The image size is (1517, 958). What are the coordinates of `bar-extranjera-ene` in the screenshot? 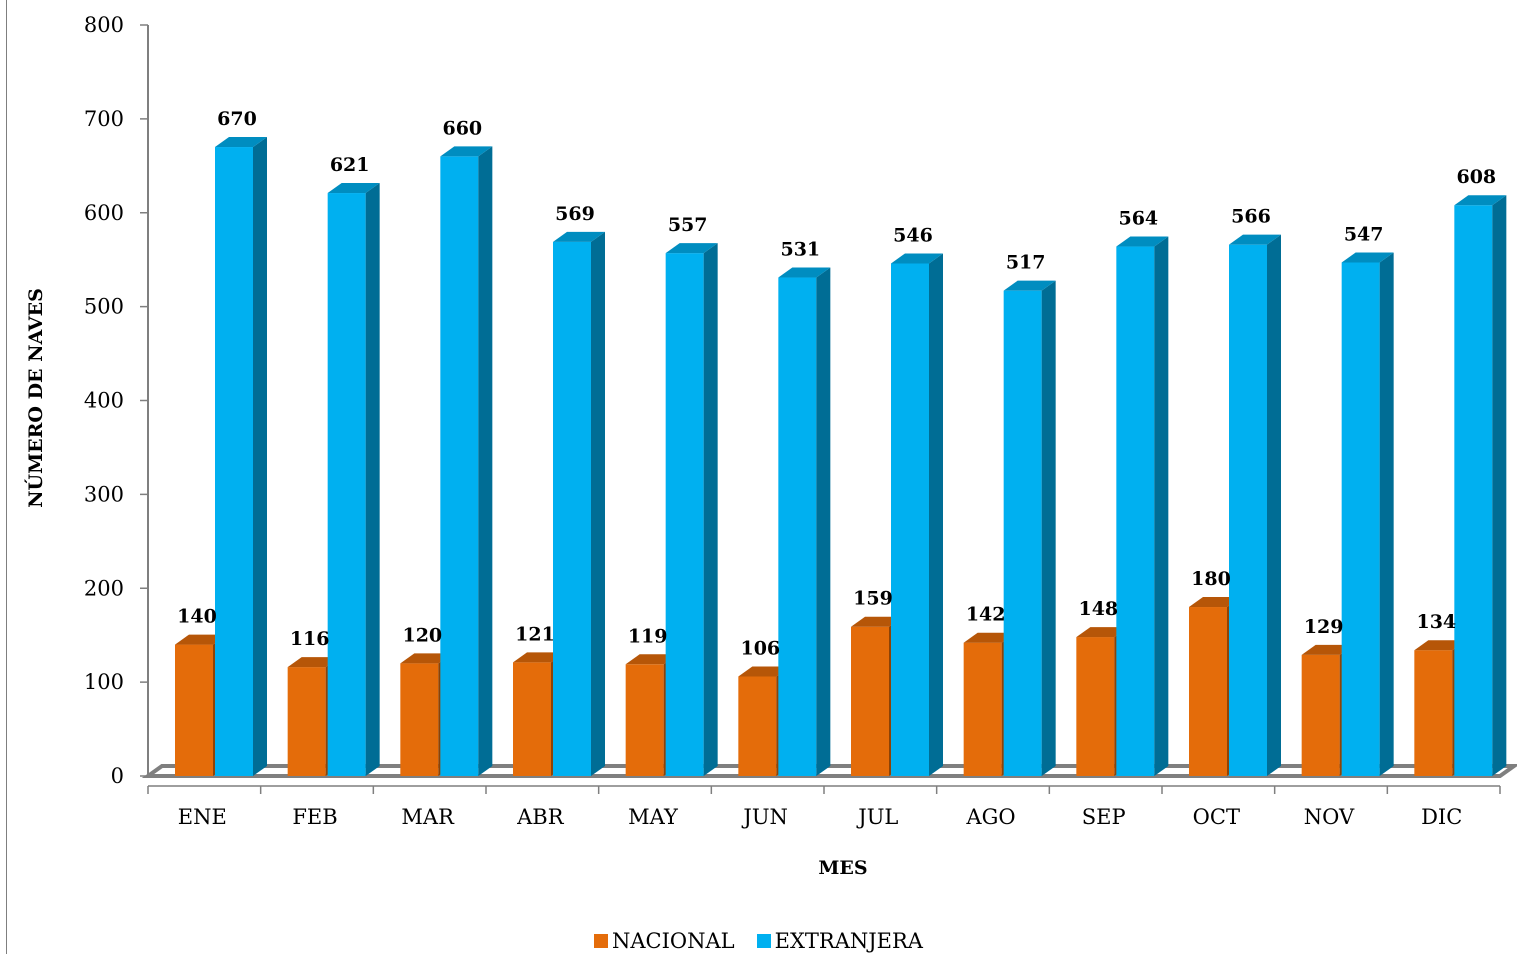 It's located at (241, 457).